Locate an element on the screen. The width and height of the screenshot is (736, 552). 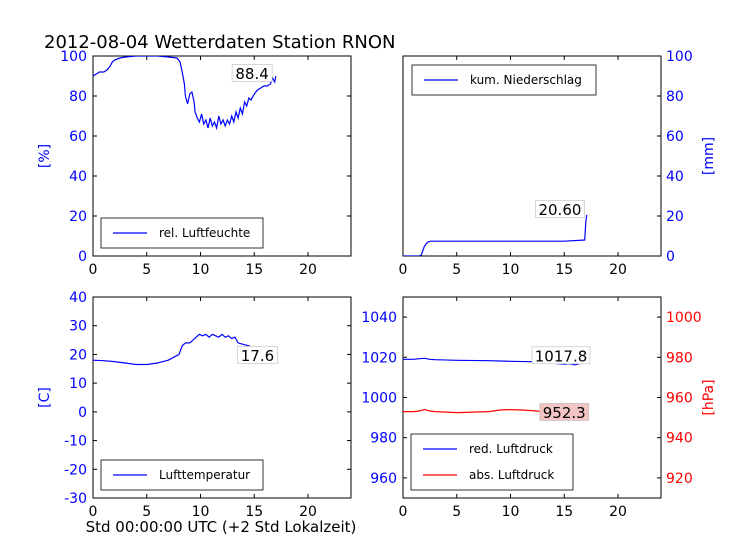
y-axis-label: [mm] is located at coordinates (709, 156).